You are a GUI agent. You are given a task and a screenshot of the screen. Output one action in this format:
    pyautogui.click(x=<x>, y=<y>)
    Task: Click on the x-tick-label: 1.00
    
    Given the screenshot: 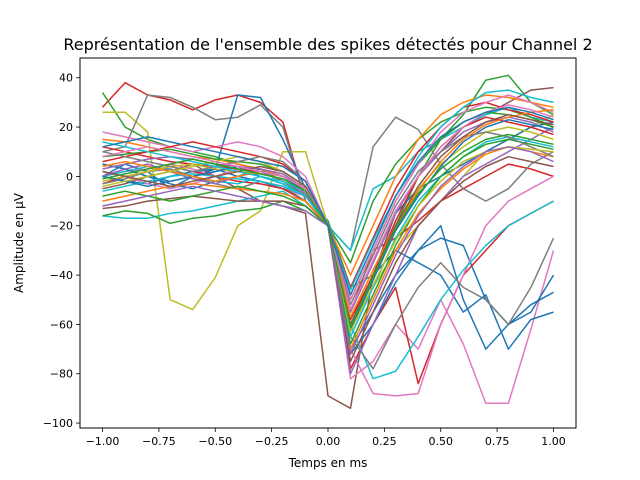 What is the action you would take?
    pyautogui.click(x=553, y=441)
    